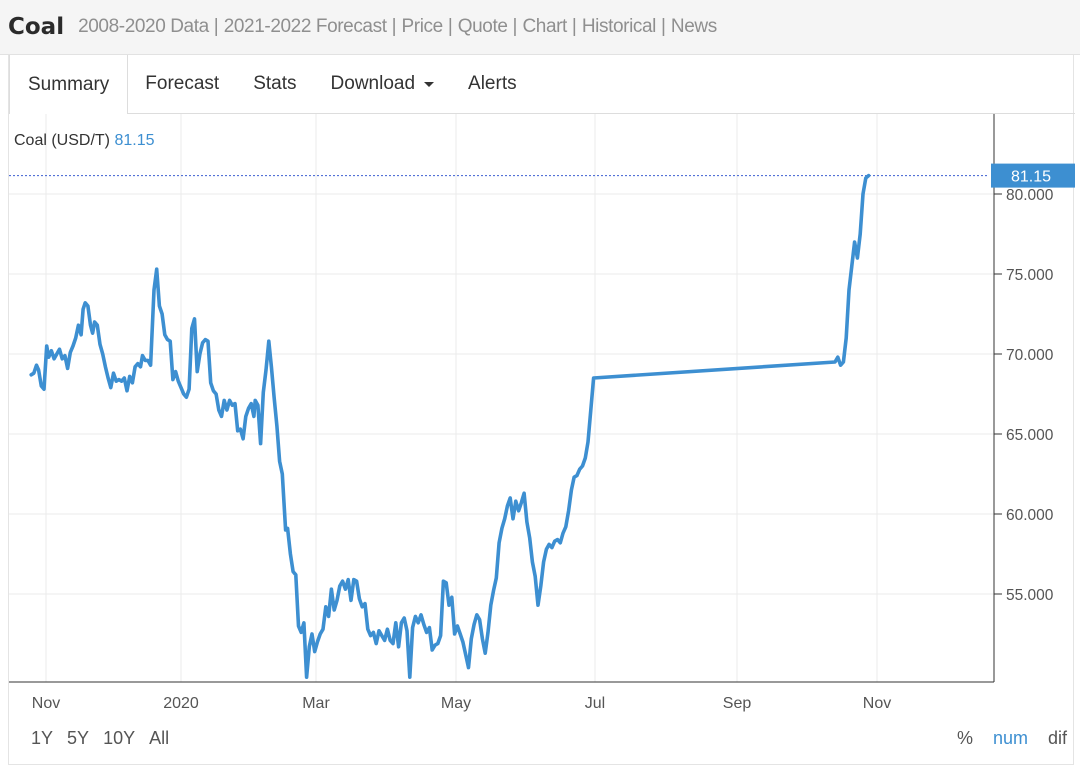  Describe the element at coordinates (1030, 595) in the screenshot. I see `y-tick-label: 55.000` at that location.